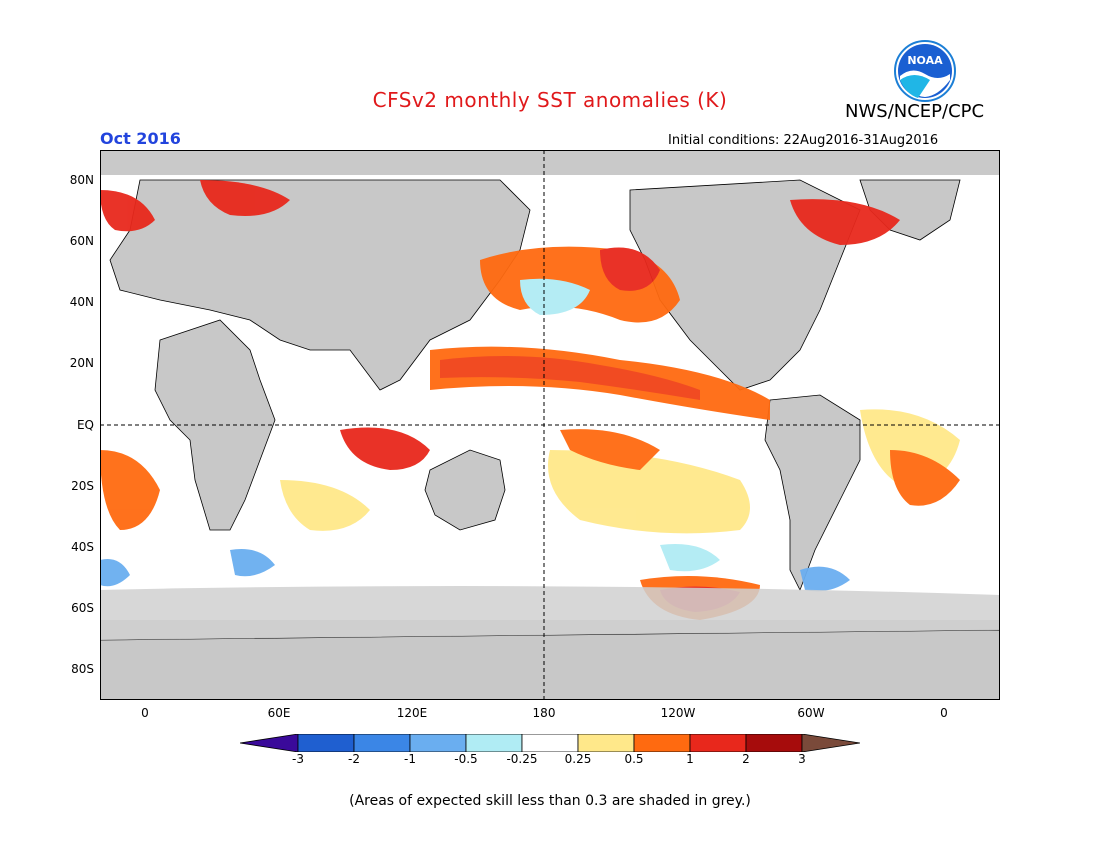 This screenshot has height=850, width=1100. What do you see at coordinates (466, 759) in the screenshot?
I see `colorbar-tick: -0.5` at bounding box center [466, 759].